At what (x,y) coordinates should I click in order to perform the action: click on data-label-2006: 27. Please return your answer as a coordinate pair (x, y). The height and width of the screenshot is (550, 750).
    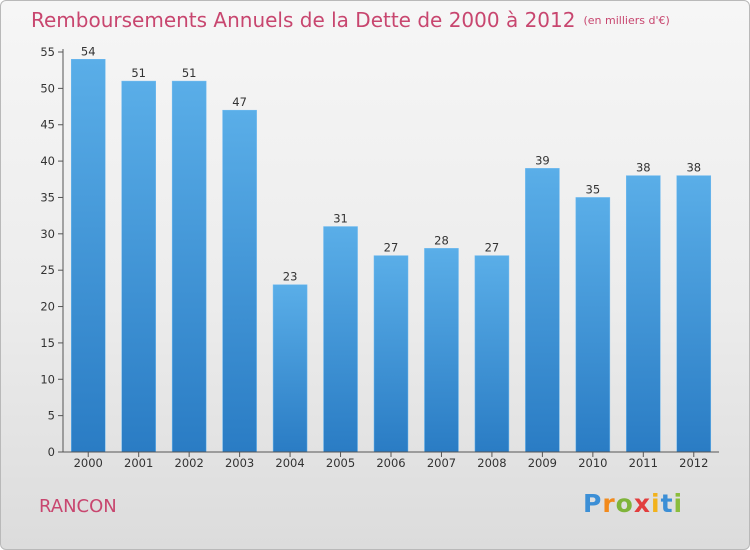
    Looking at the image, I should click on (391, 248).